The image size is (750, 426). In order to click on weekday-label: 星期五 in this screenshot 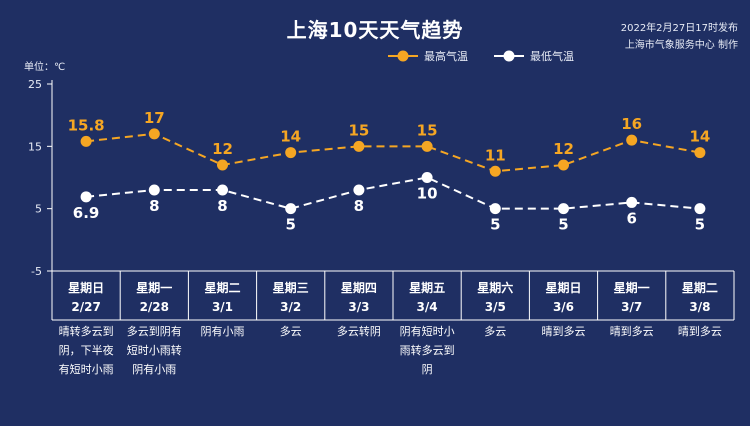, I will do `click(427, 288)`.